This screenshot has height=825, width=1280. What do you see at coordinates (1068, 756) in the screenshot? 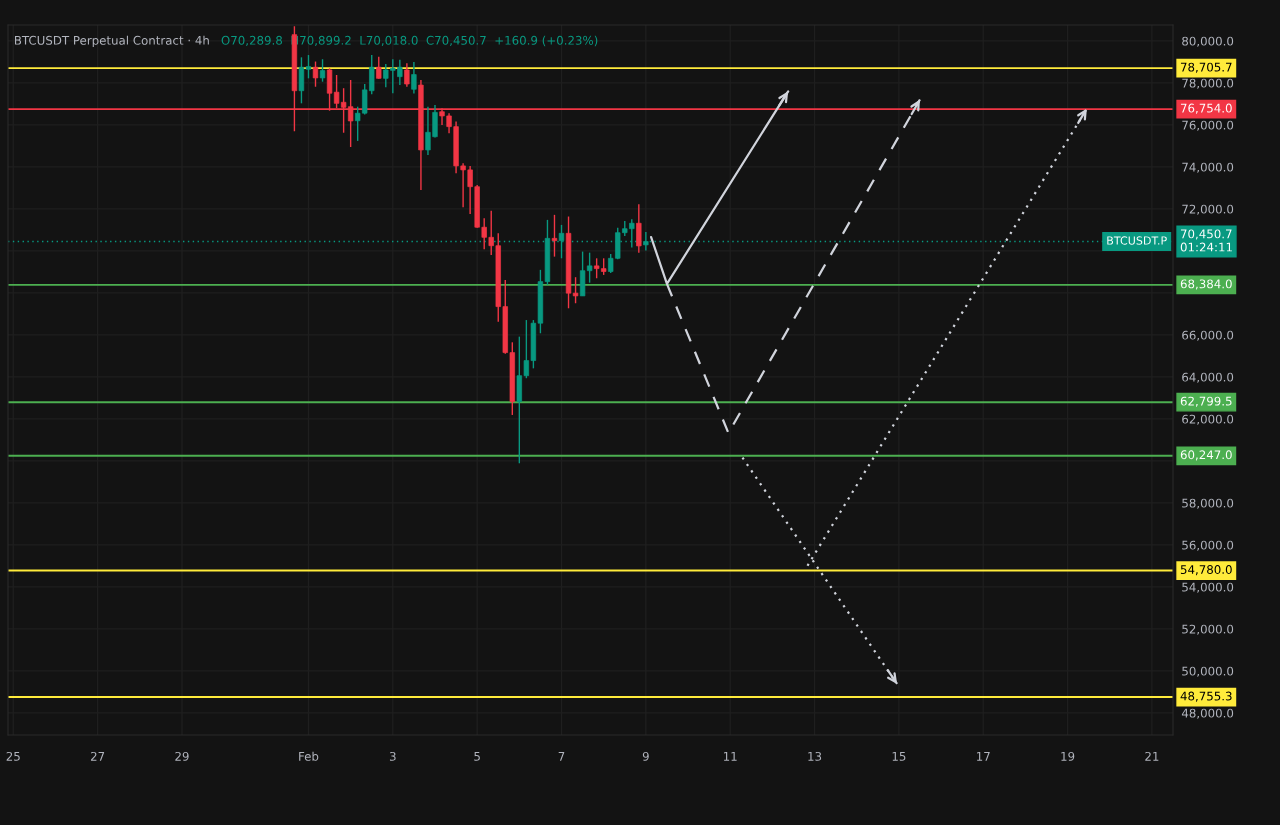
I see `x-tick-label: 19` at bounding box center [1068, 756].